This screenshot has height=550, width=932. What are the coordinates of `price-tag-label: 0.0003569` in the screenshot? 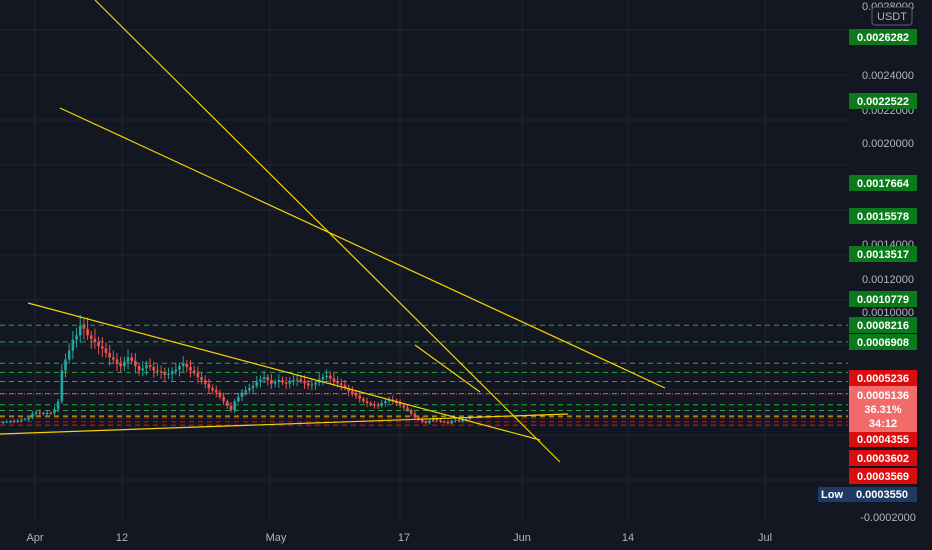 It's located at (883, 477).